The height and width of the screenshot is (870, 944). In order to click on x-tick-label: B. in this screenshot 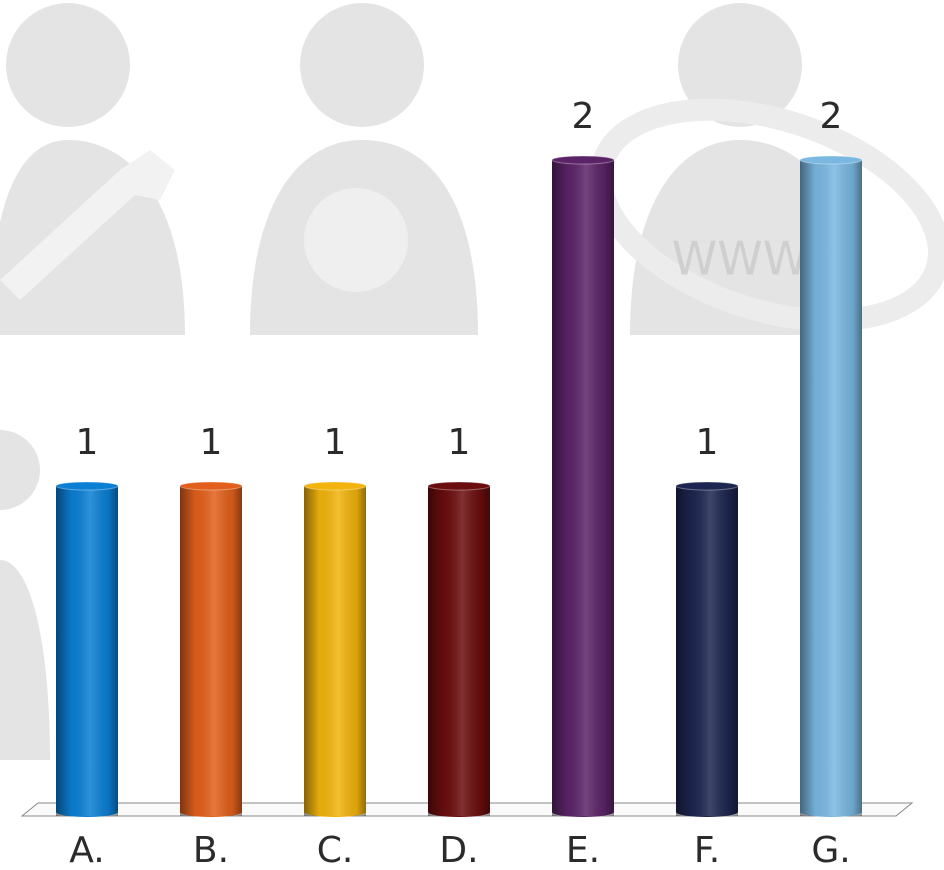, I will do `click(211, 850)`.